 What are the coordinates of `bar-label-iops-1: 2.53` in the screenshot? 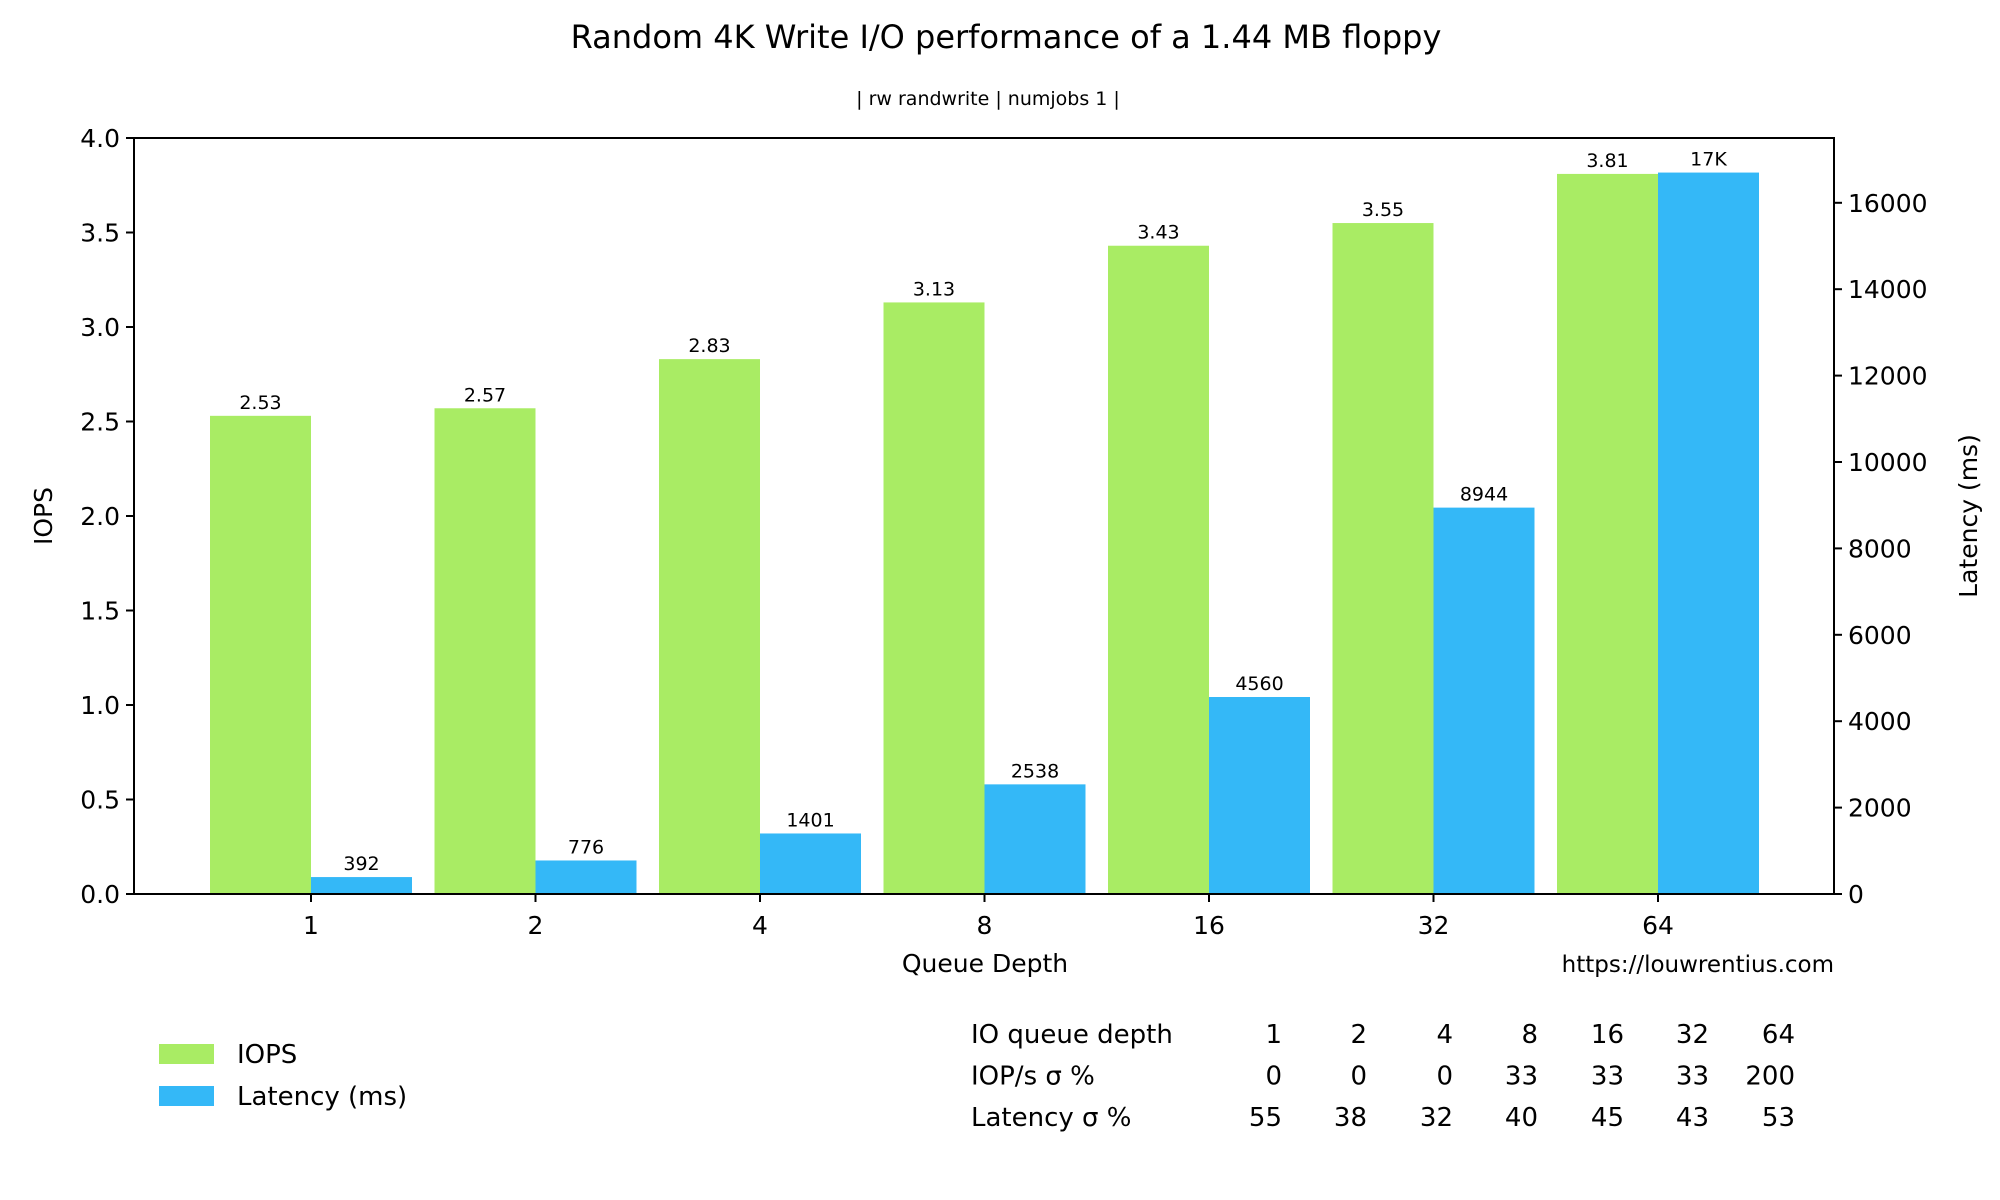 It's located at (260, 403).